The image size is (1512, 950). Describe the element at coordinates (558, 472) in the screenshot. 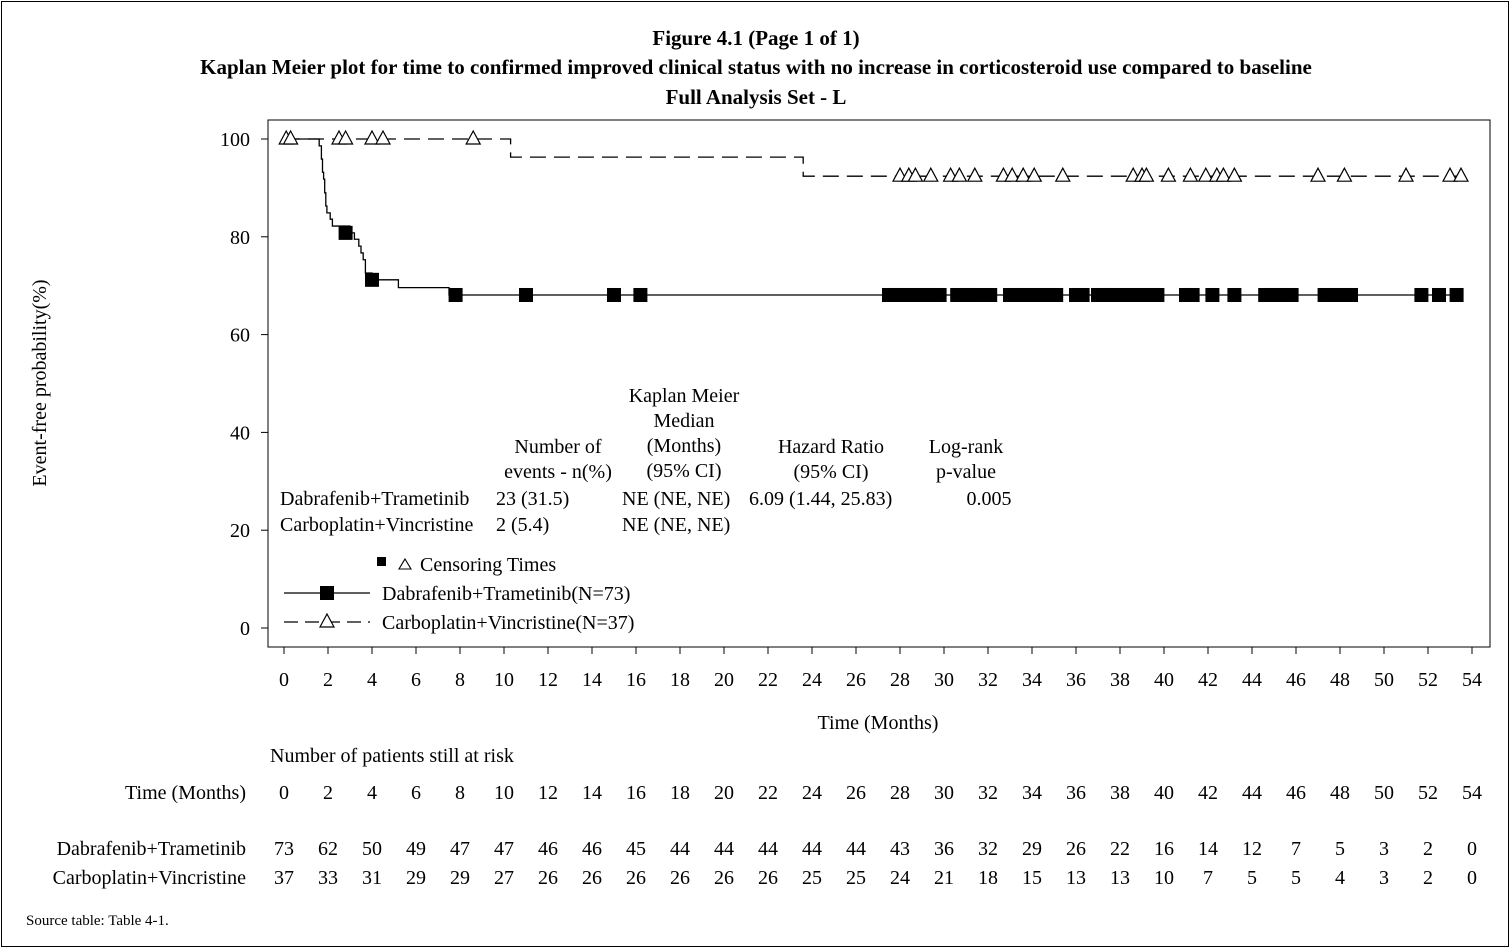

I see `stats-header-events: events - n(%)` at that location.